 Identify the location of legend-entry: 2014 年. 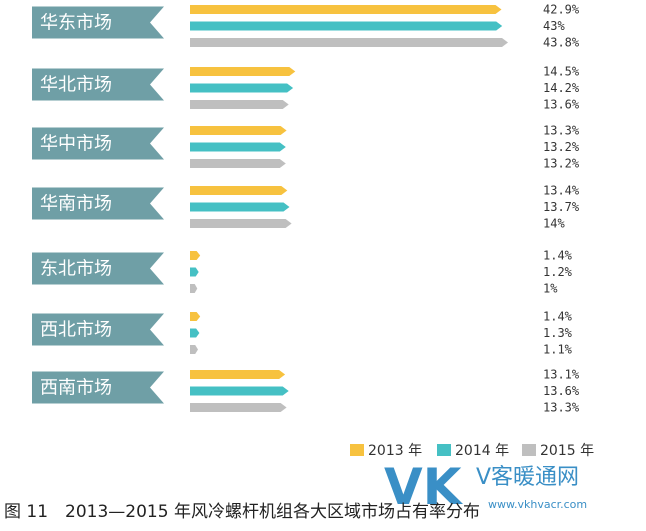
(482, 451).